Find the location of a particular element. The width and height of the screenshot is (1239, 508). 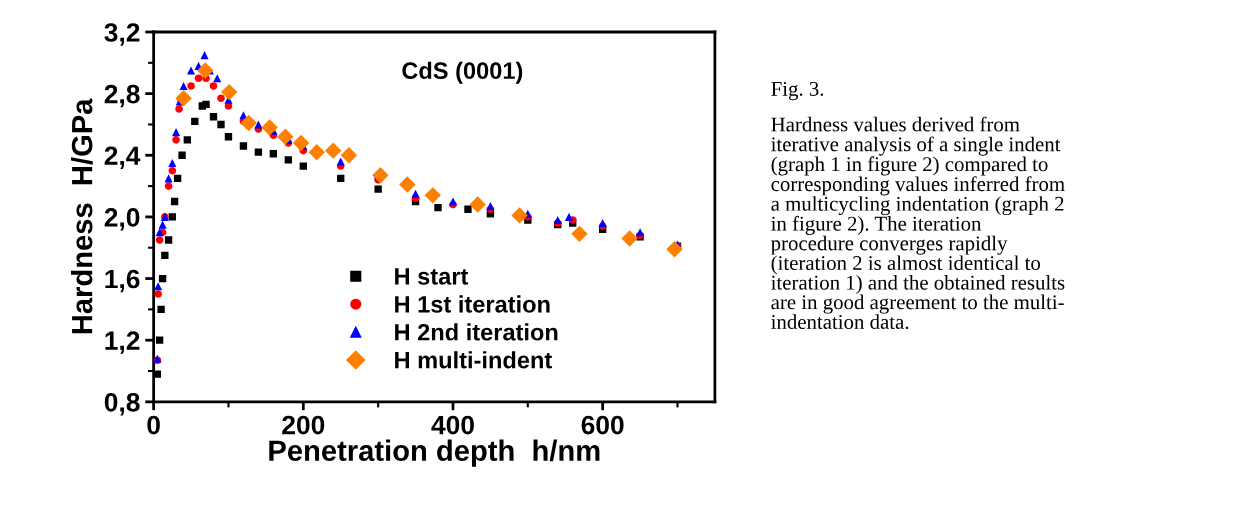

legend-label: H multi-indent is located at coordinates (473, 360).